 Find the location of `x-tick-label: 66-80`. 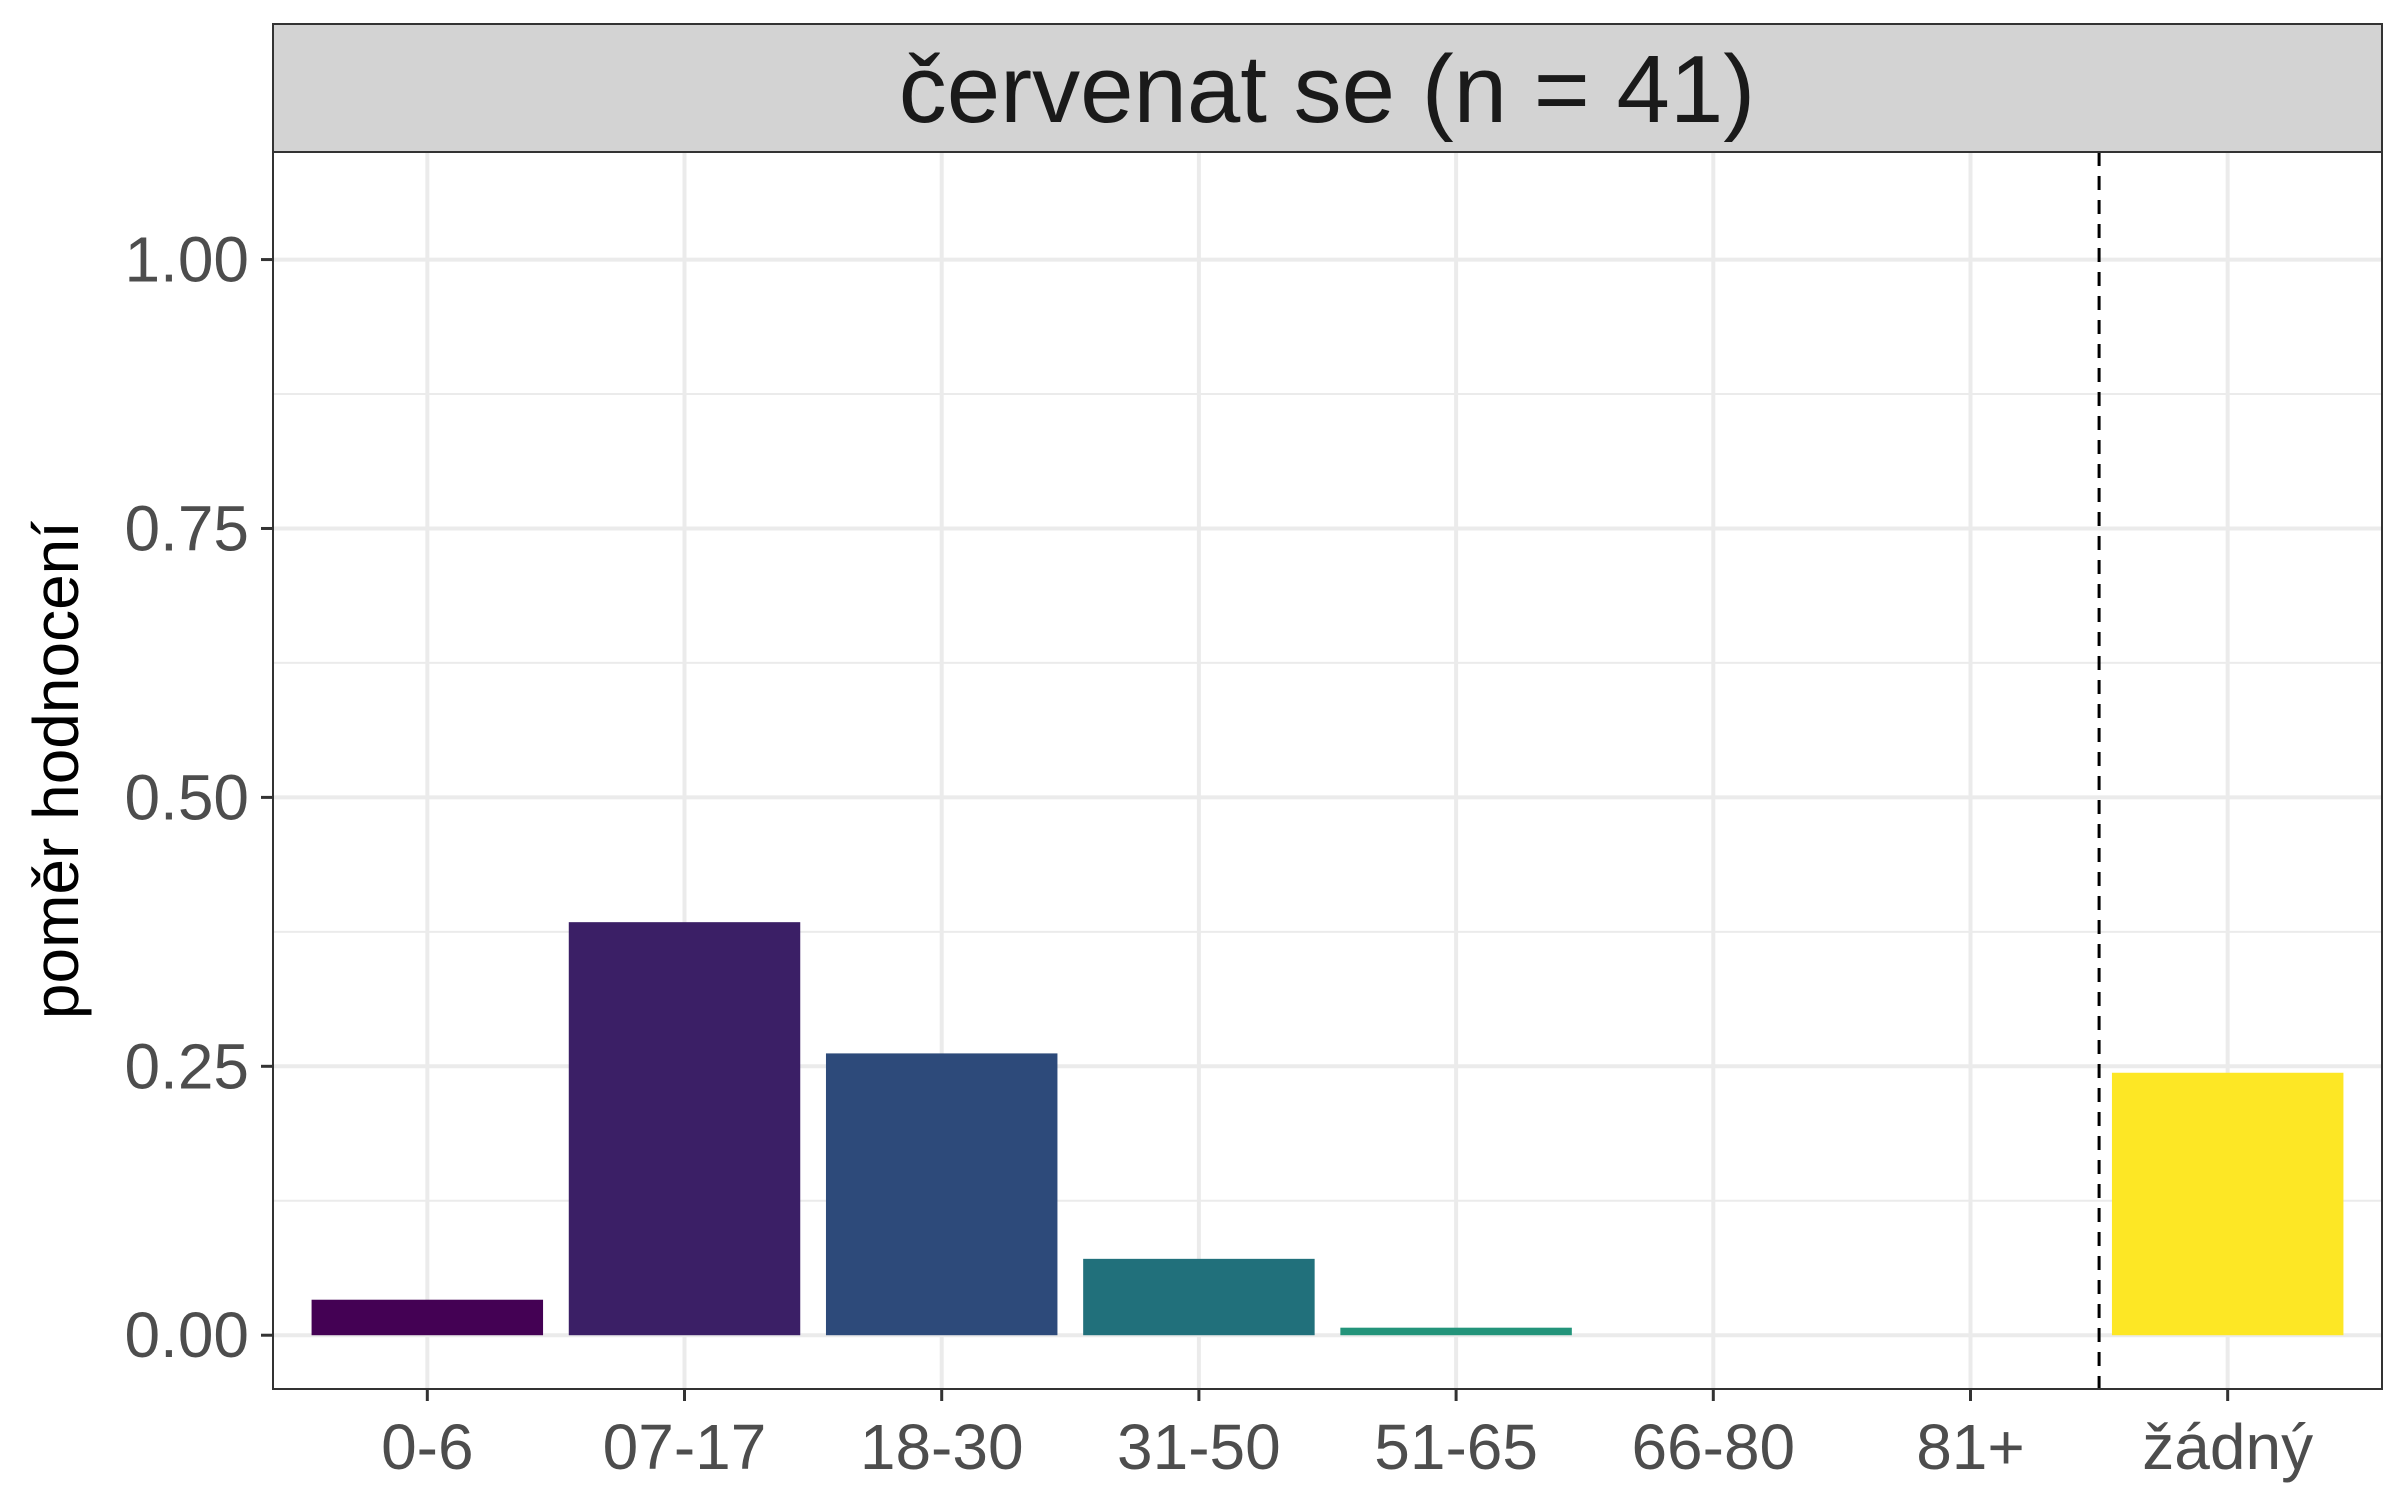

x-tick-label: 66-80 is located at coordinates (1713, 1447).